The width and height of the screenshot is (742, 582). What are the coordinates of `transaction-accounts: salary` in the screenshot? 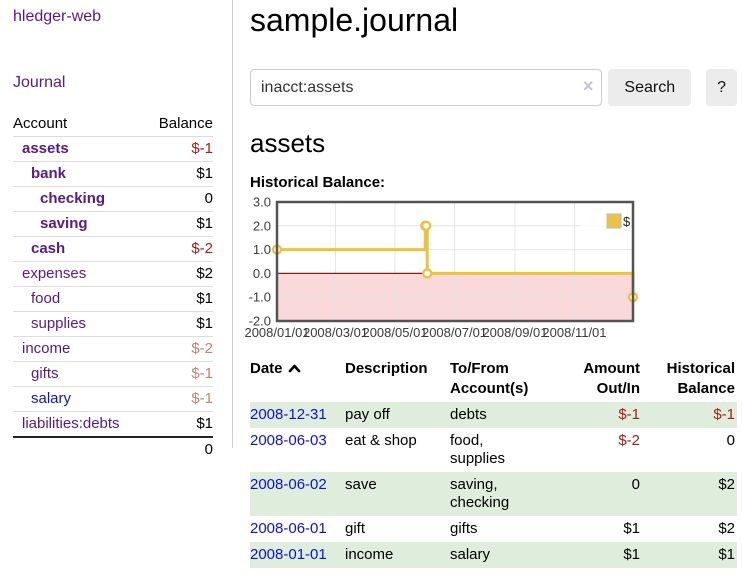 It's located at (470, 554).